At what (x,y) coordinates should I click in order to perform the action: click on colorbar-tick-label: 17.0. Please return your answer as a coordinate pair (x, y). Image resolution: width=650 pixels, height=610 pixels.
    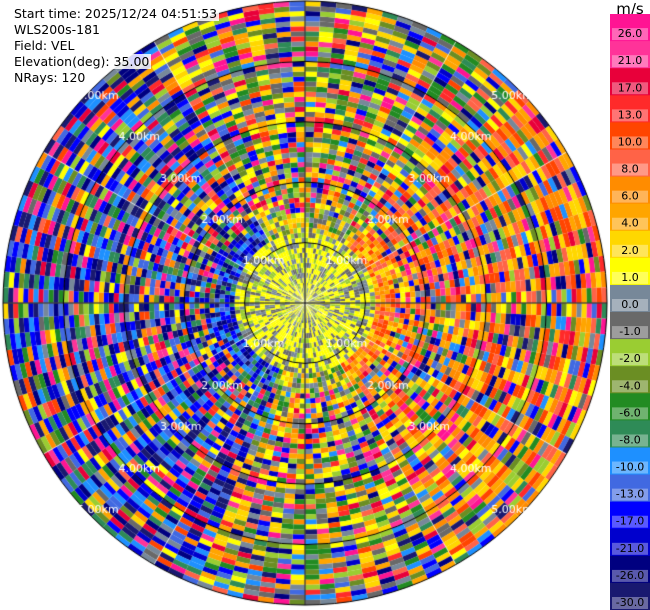
    Looking at the image, I should click on (630, 87).